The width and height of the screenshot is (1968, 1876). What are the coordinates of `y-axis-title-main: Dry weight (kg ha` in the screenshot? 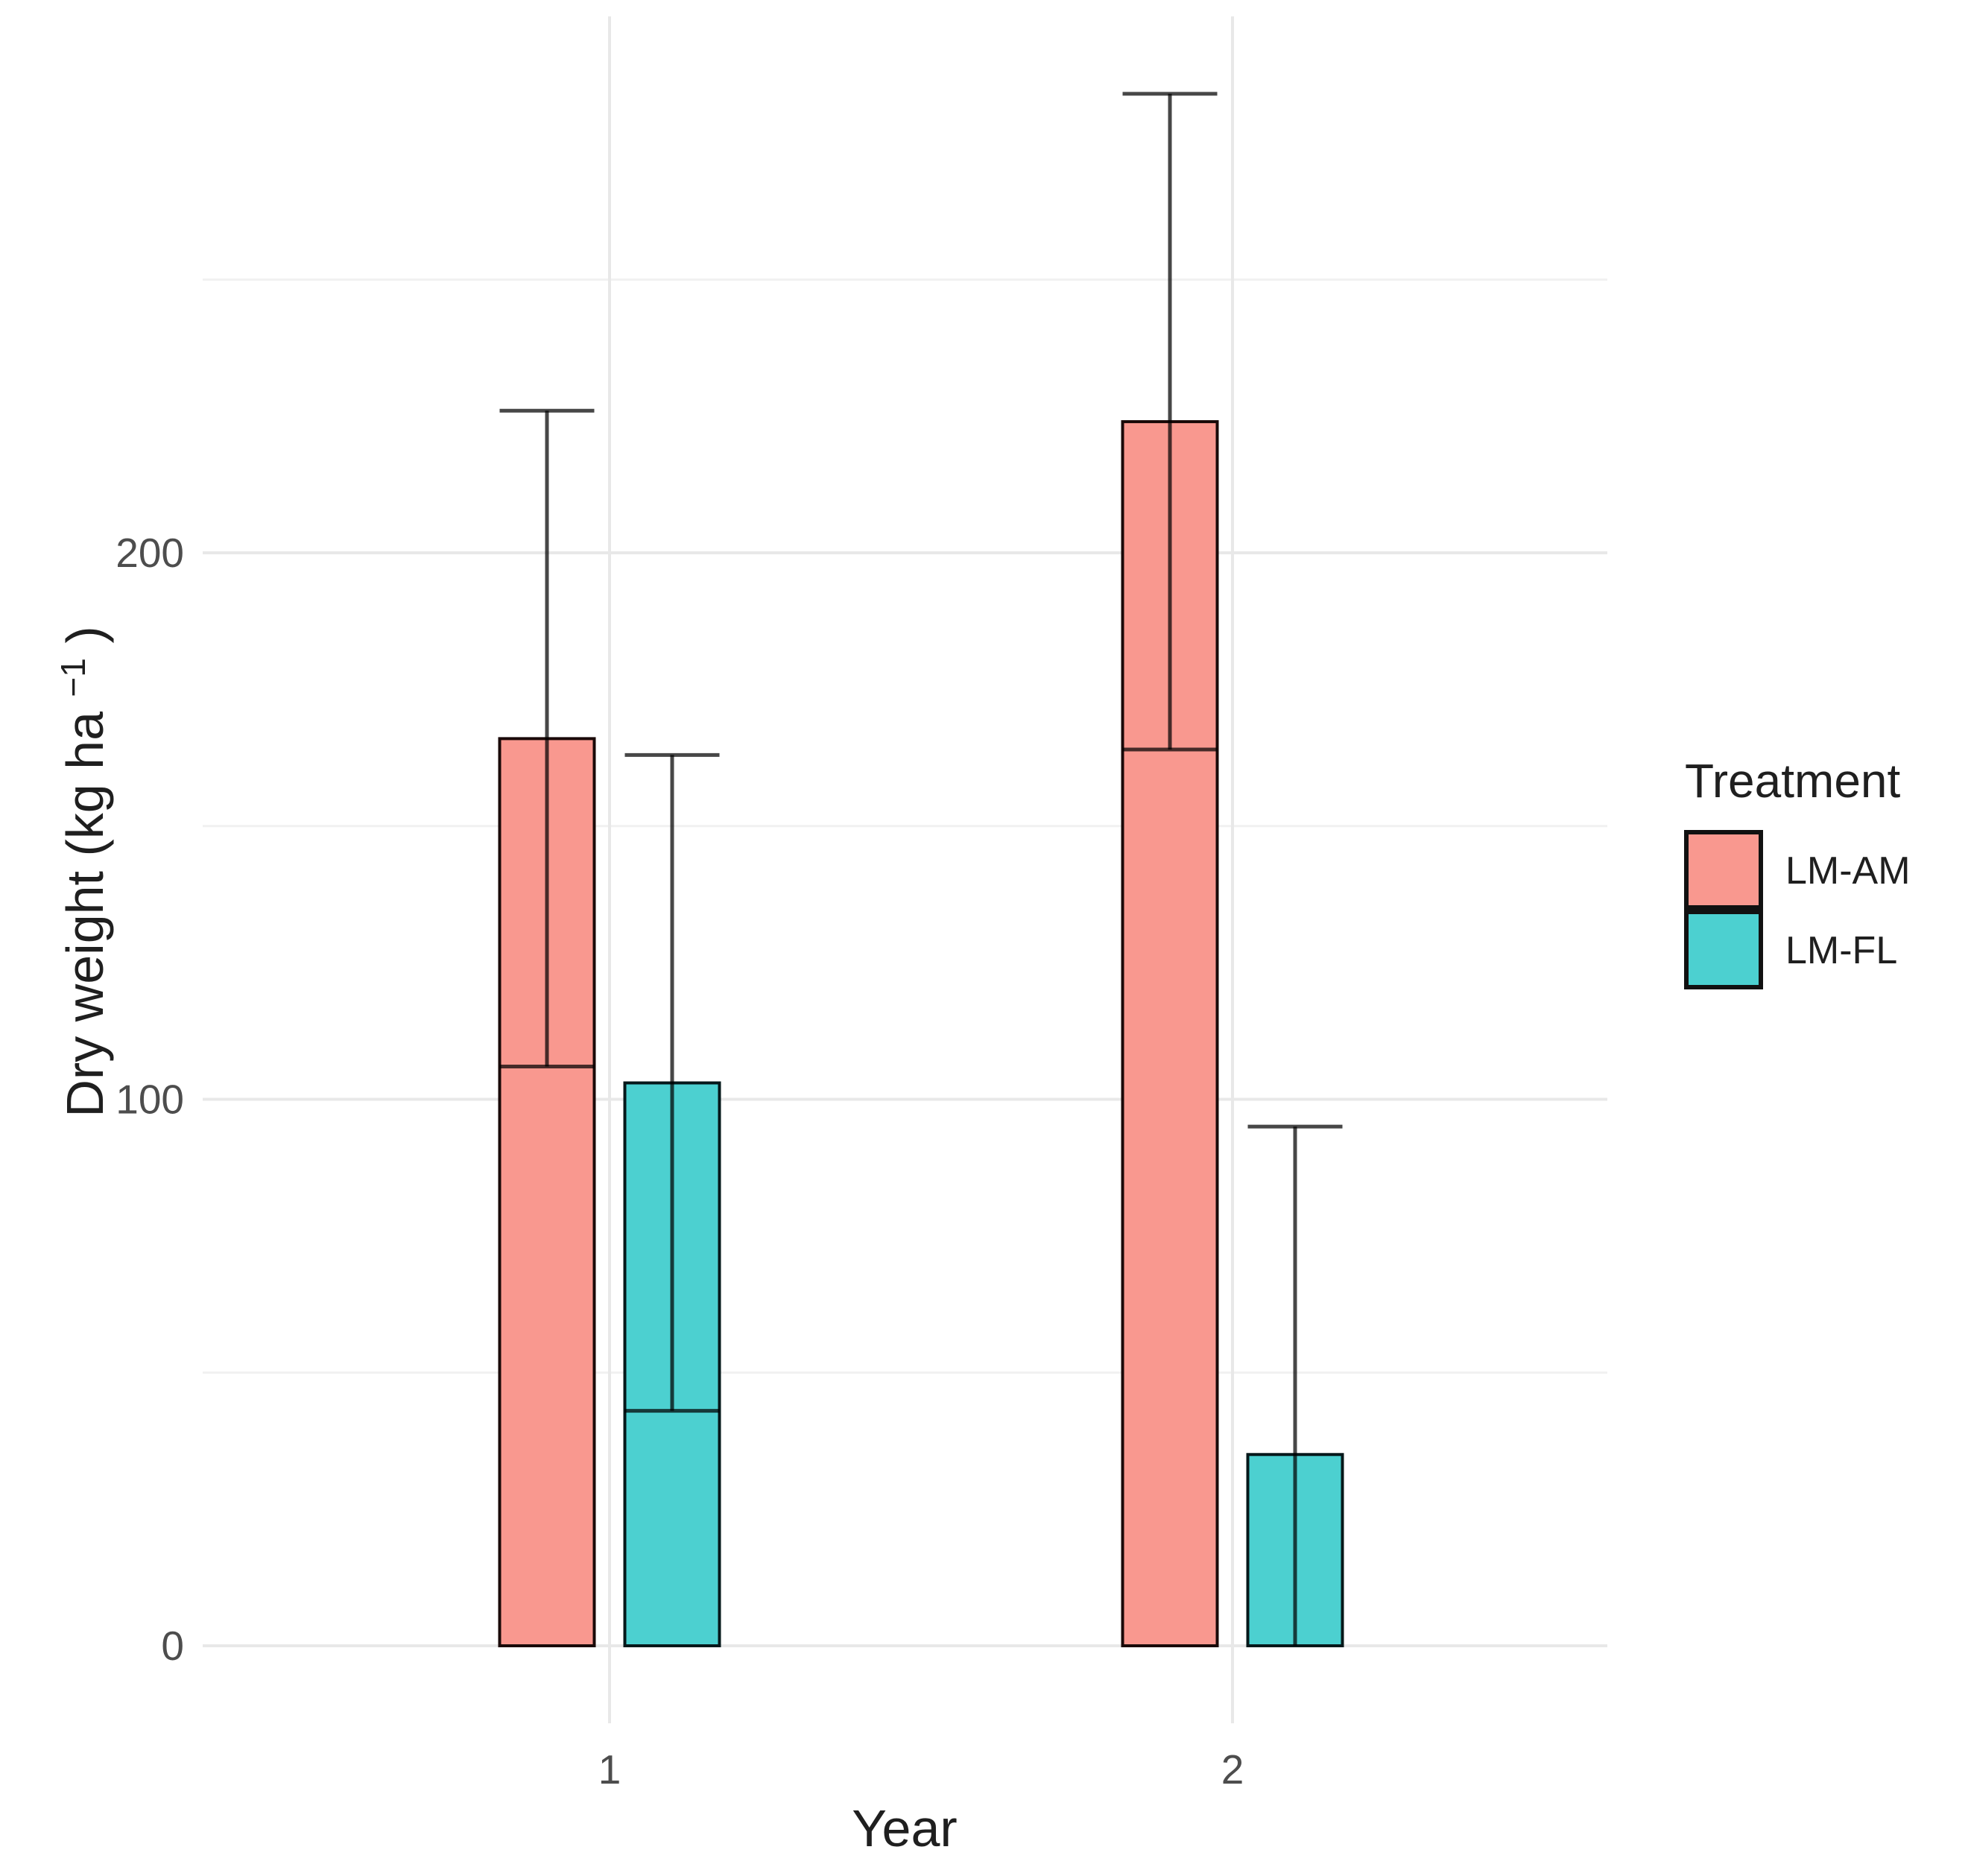 It's located at (85, 915).